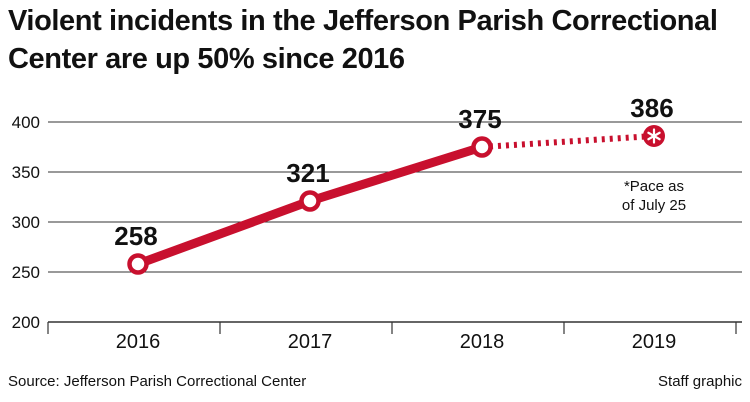 Image resolution: width=750 pixels, height=402 pixels. What do you see at coordinates (26, 322) in the screenshot?
I see `y-tick-label: 200` at bounding box center [26, 322].